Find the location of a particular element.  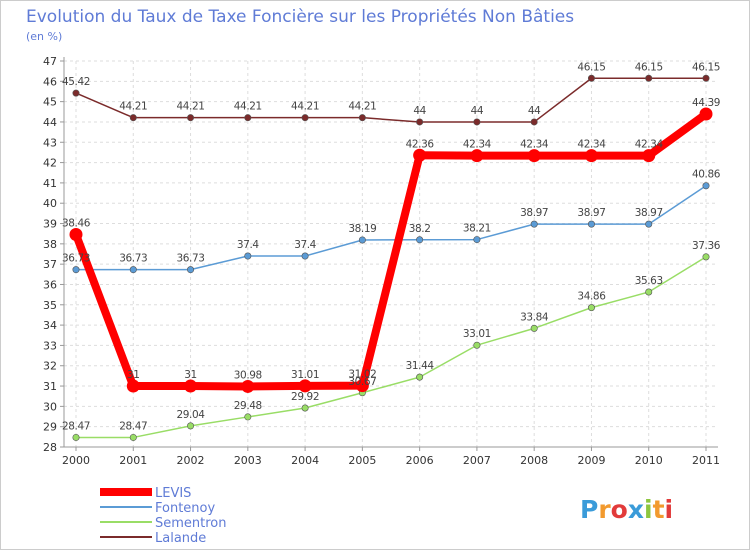

x-tick-label: 2003 is located at coordinates (248, 460).